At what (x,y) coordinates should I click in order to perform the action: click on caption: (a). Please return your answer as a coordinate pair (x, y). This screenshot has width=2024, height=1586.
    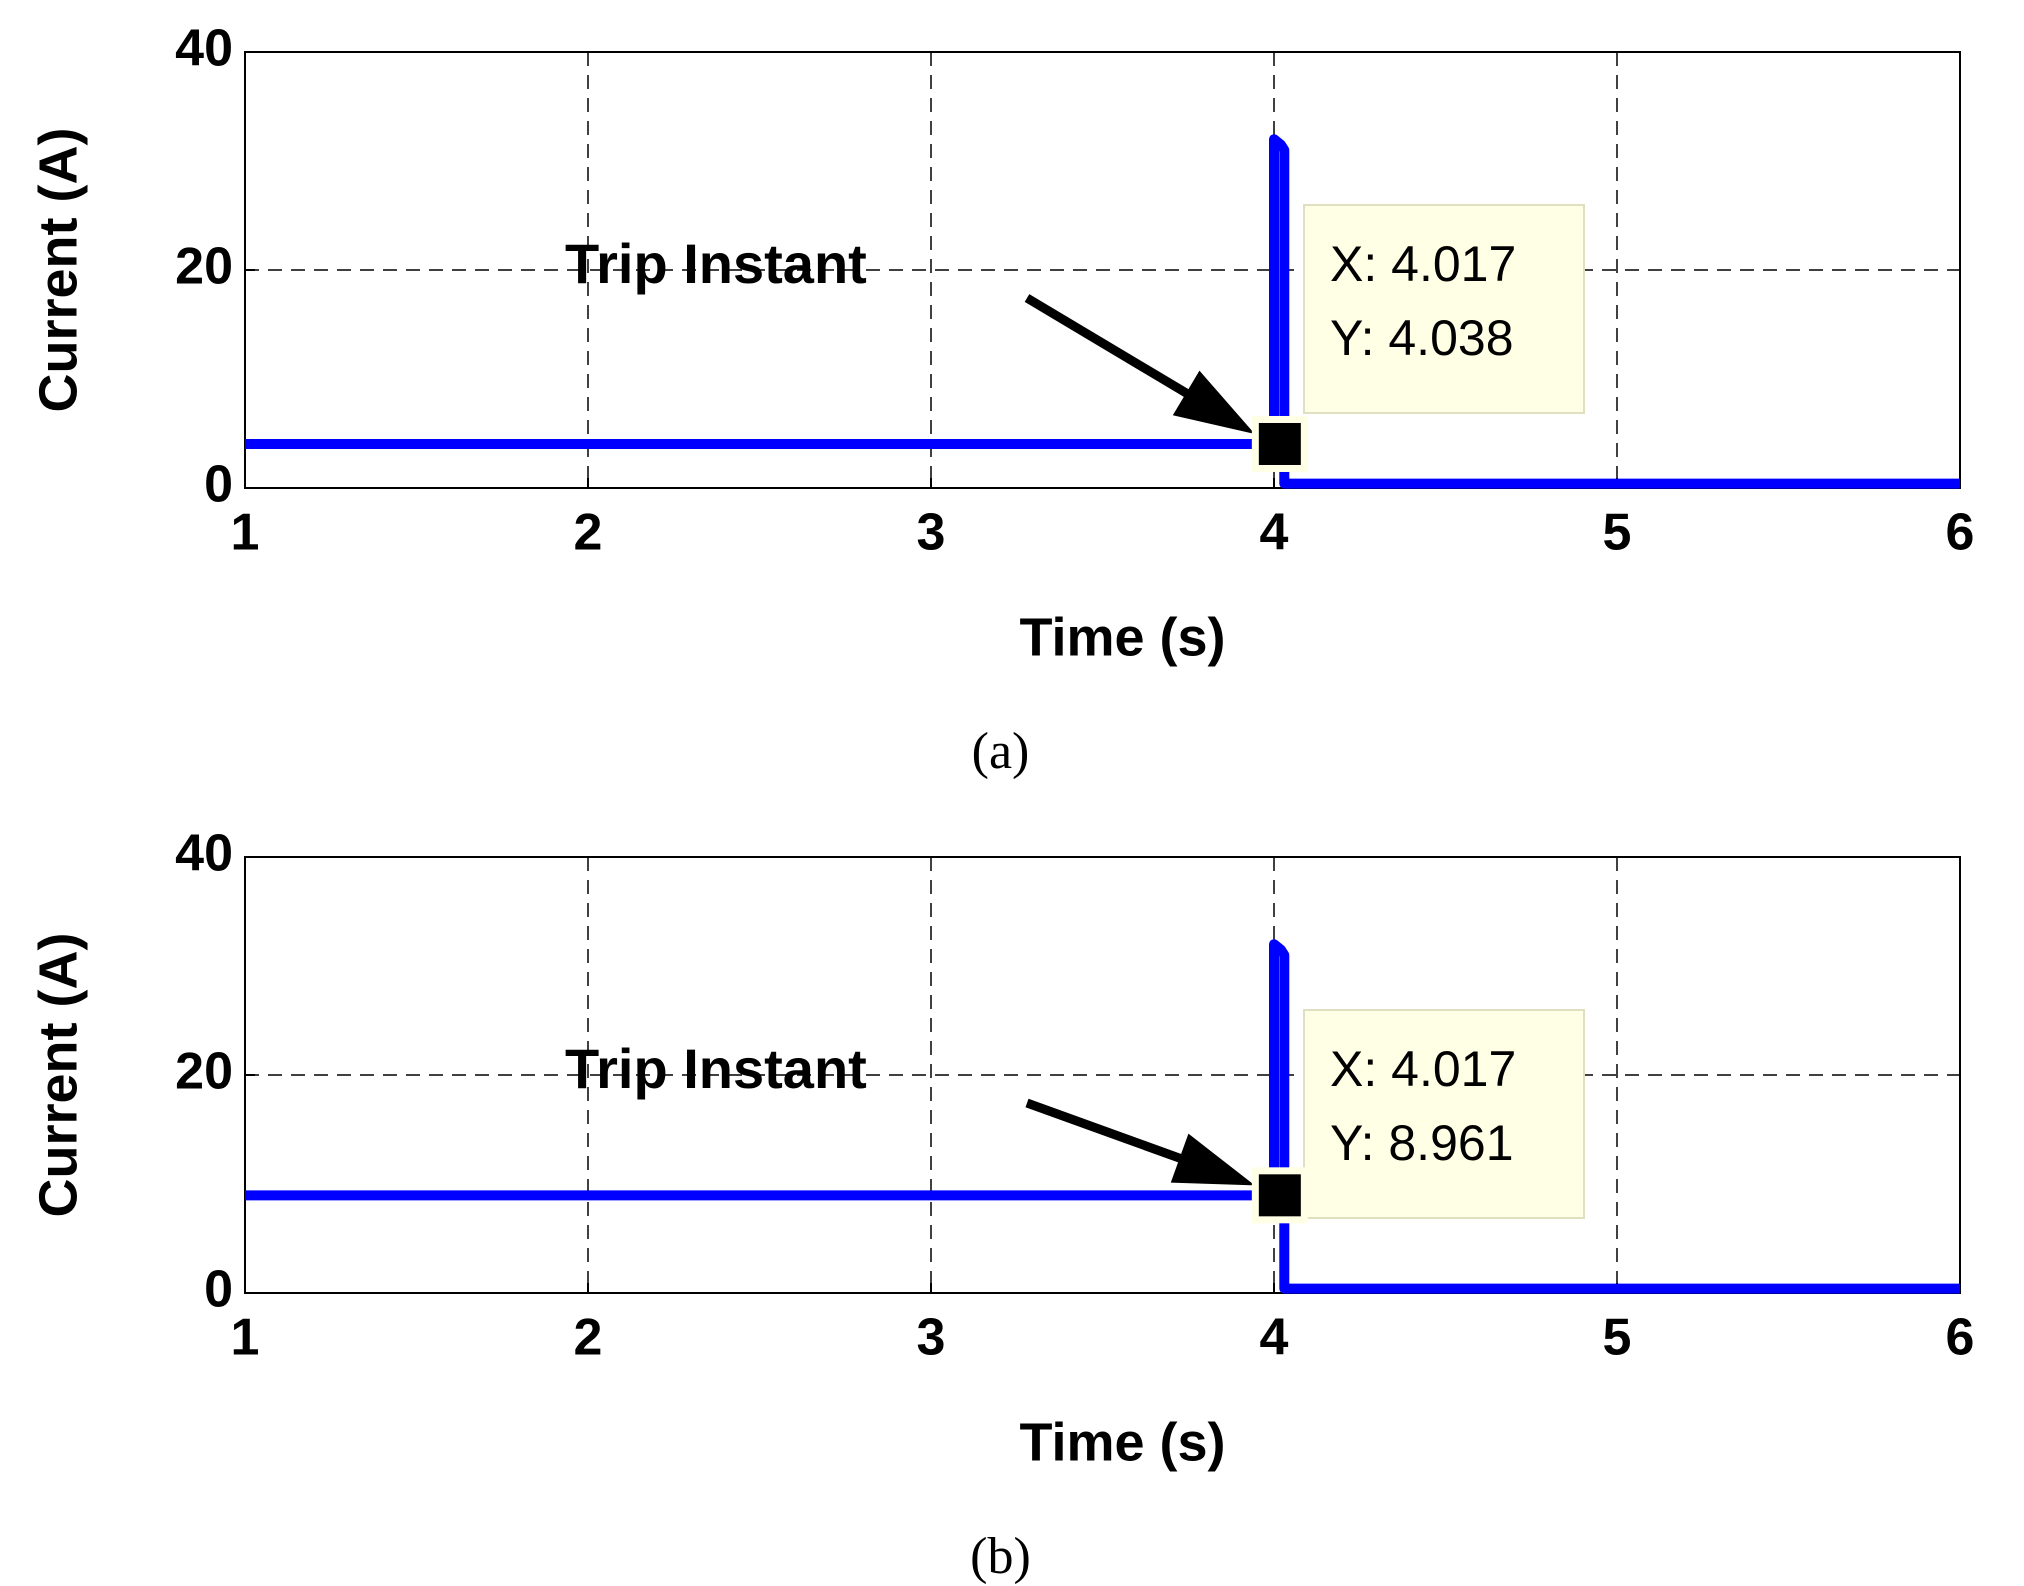
    Looking at the image, I should click on (1001, 751).